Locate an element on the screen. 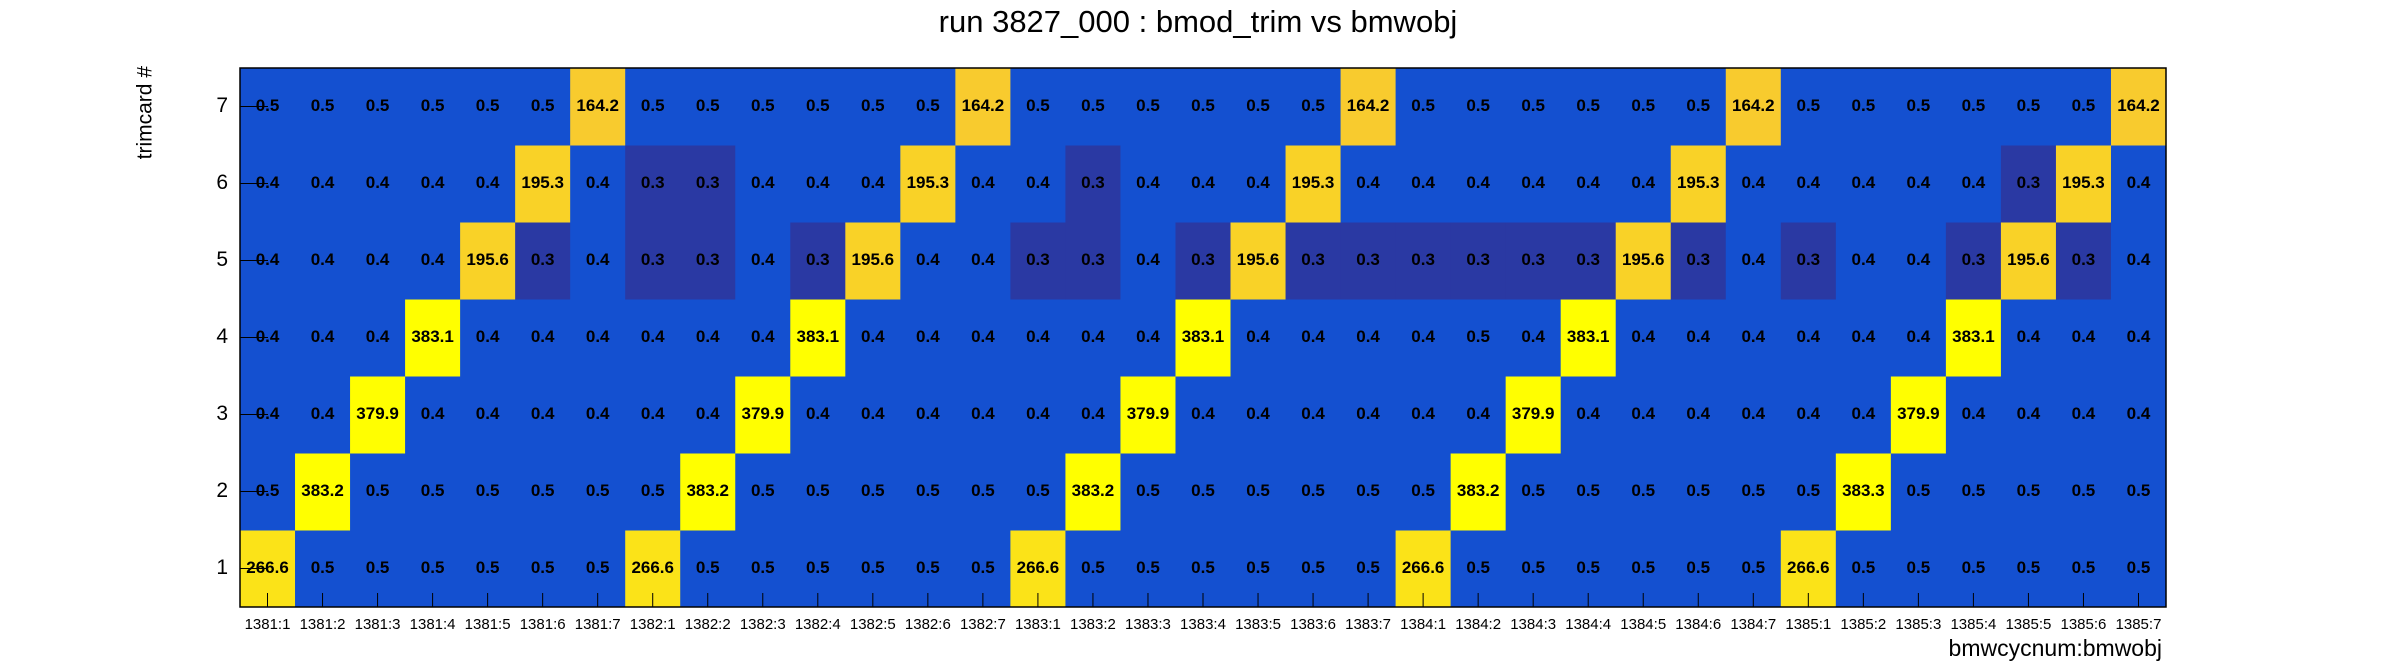  x-tick-label: 1381:1 is located at coordinates (268, 624).